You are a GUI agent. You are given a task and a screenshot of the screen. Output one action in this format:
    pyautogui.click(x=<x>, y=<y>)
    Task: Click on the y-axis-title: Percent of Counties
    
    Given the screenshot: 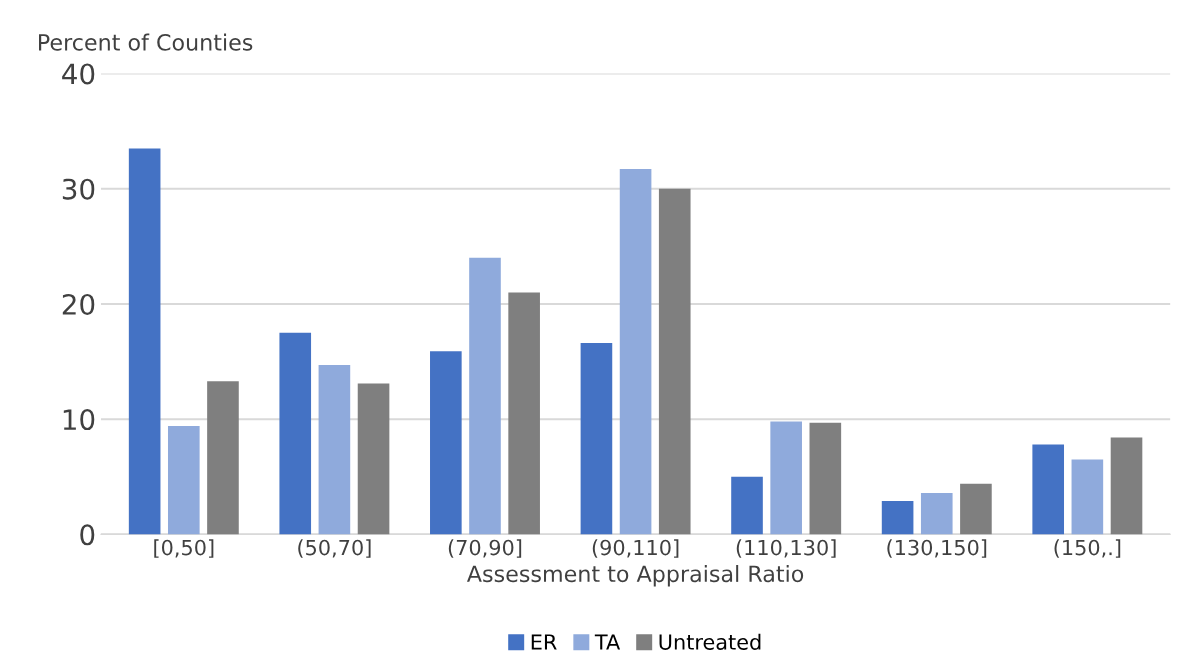 What is the action you would take?
    pyautogui.click(x=146, y=42)
    